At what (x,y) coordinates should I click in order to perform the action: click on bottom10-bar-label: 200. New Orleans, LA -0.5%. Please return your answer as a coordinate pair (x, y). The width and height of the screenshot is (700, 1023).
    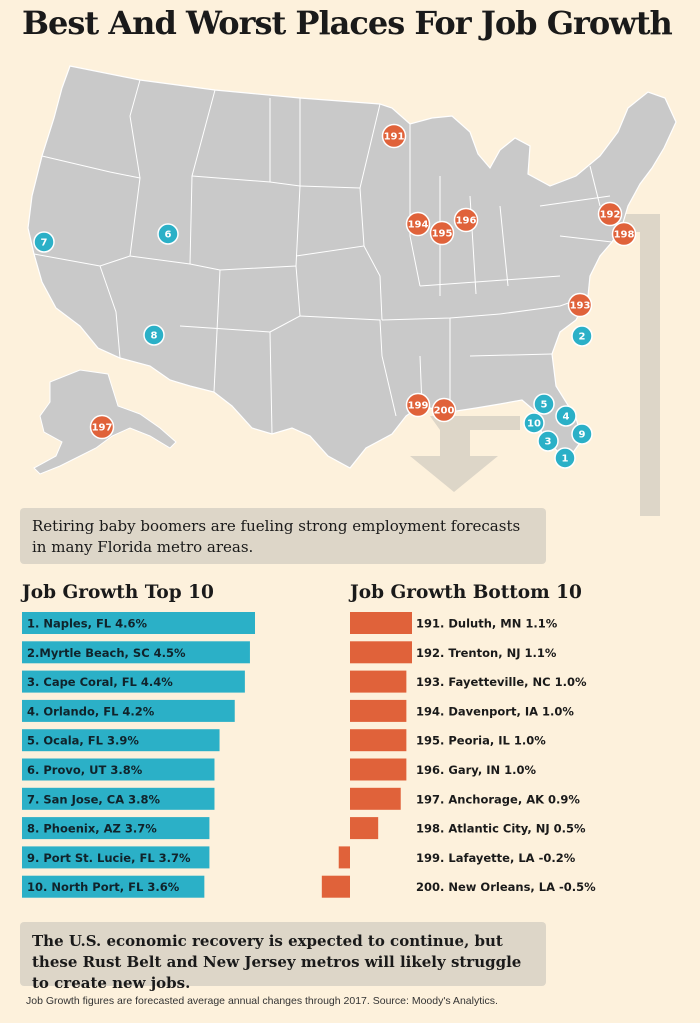
    Looking at the image, I should click on (506, 887).